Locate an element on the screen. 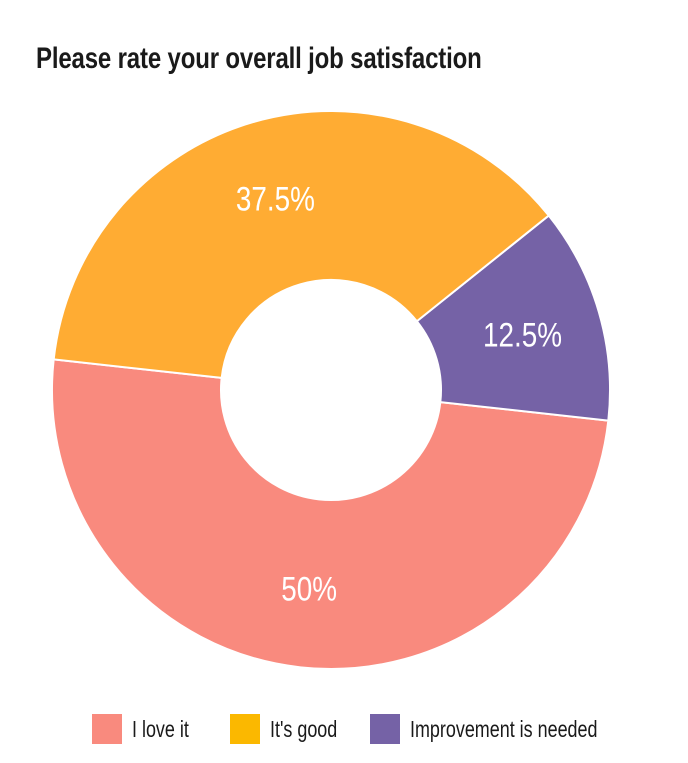 This screenshot has width=688, height=763. legend-label: It's good is located at coordinates (304, 729).